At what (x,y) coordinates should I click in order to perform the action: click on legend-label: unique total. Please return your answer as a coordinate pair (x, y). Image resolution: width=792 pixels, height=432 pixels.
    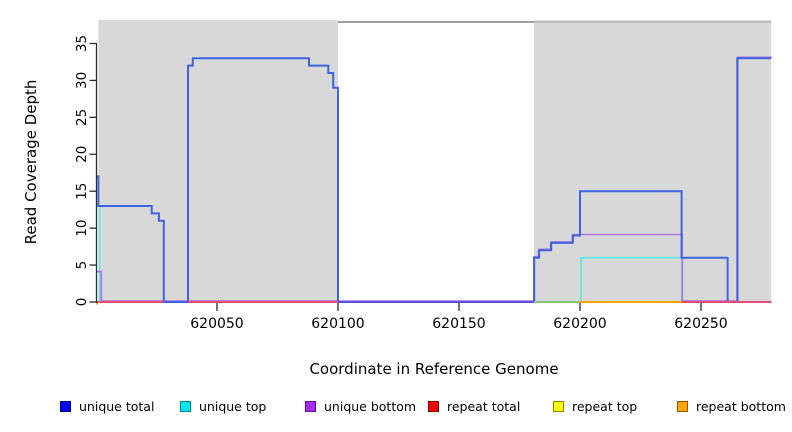
    Looking at the image, I should click on (117, 406).